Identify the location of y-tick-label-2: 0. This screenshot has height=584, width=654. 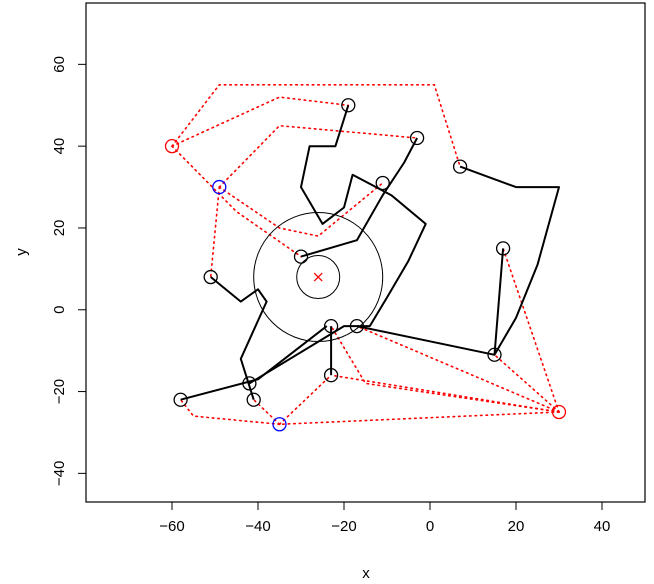
(59, 310).